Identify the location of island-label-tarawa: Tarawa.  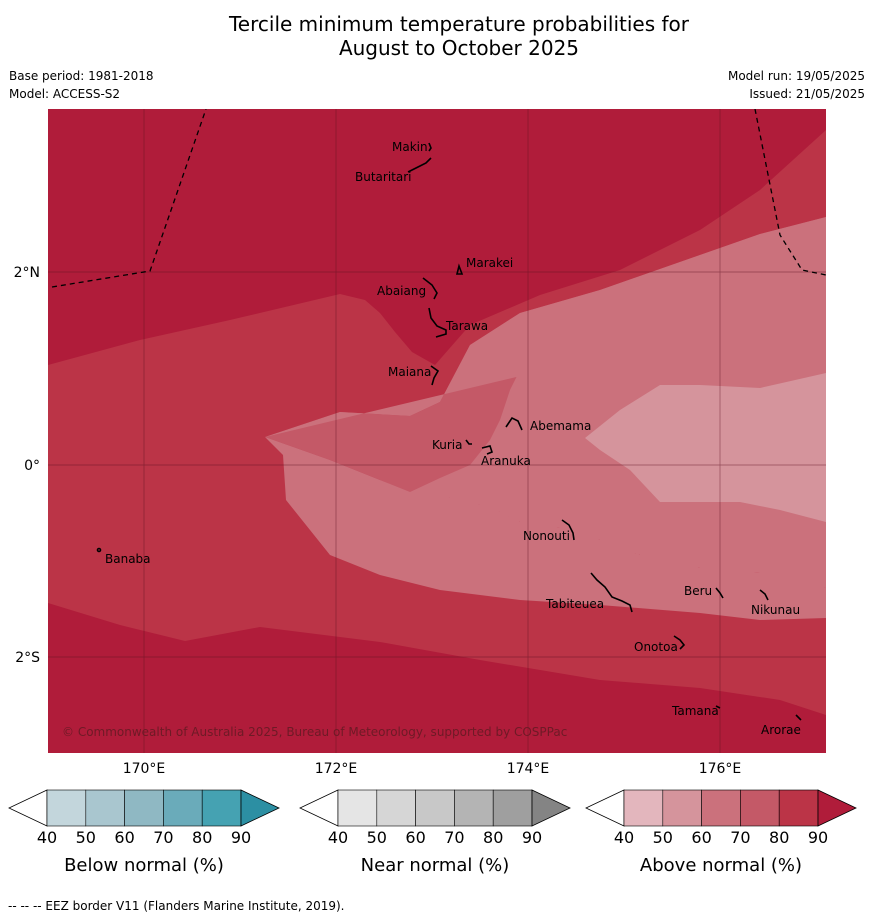
(466, 326).